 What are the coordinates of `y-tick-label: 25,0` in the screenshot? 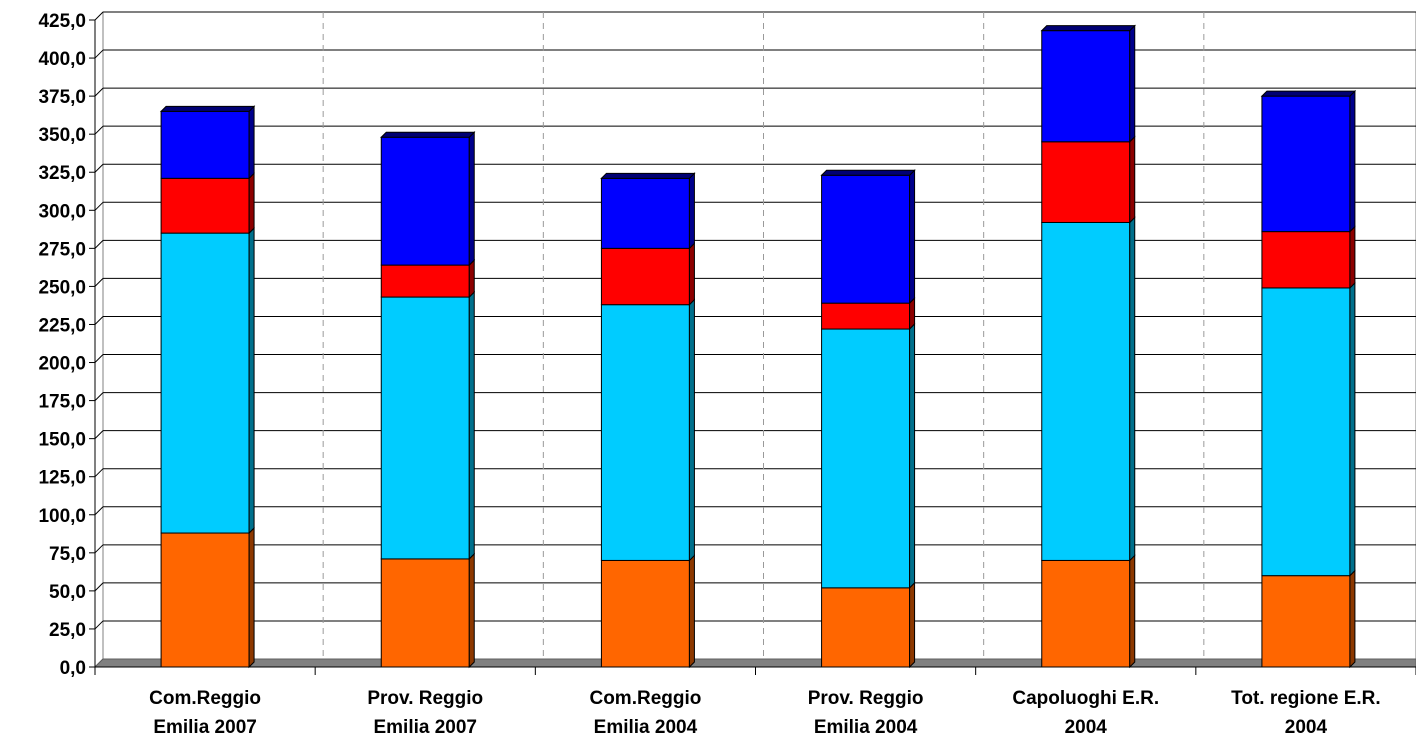 It's located at (67, 630).